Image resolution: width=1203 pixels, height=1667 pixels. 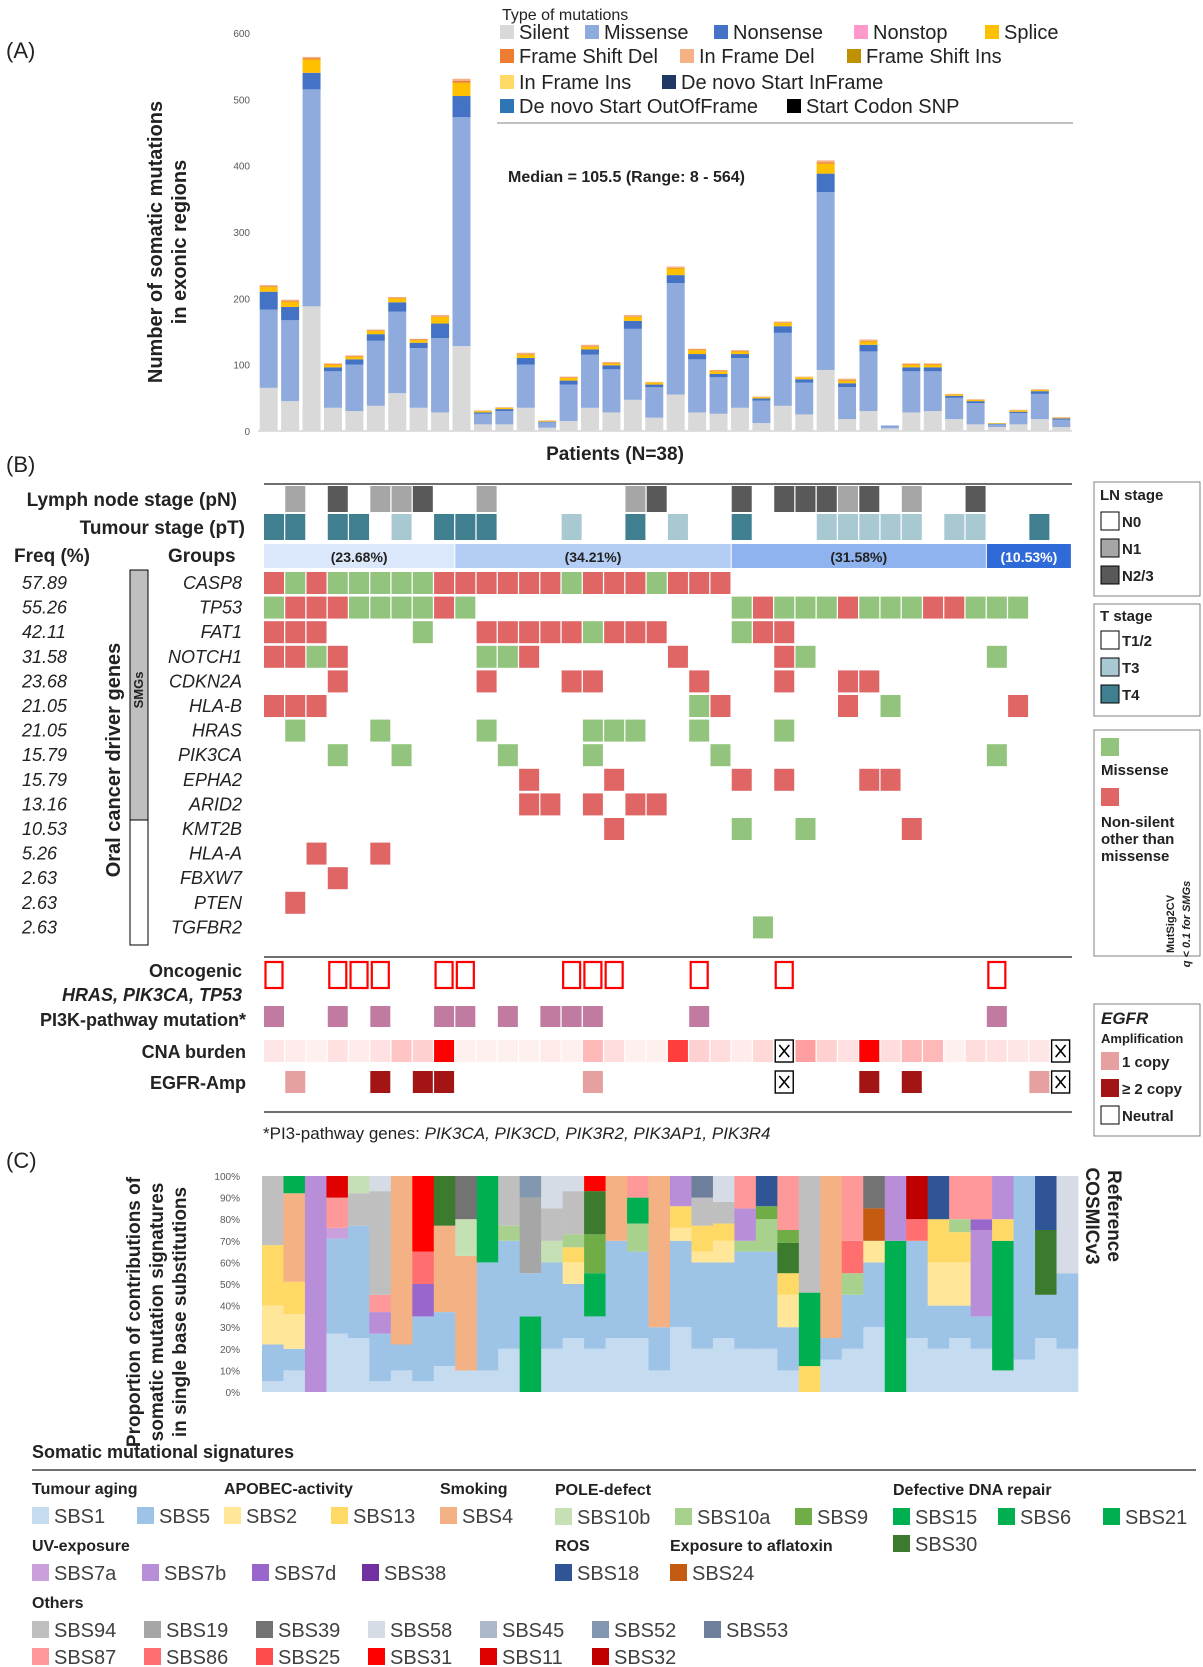 I want to click on median-annotation: Median = 105.5 (Range: 8 - 564), so click(x=626, y=177).